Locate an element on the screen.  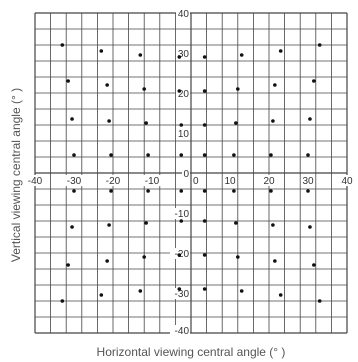
y-tick-label: 20 is located at coordinates (184, 94).